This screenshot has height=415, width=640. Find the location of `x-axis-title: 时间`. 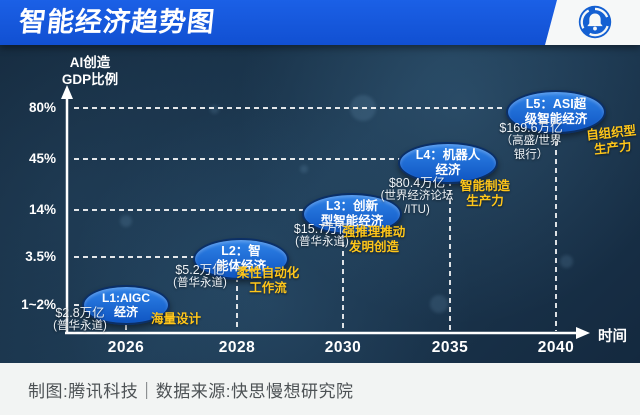

x-axis-title: 时间 is located at coordinates (612, 337).